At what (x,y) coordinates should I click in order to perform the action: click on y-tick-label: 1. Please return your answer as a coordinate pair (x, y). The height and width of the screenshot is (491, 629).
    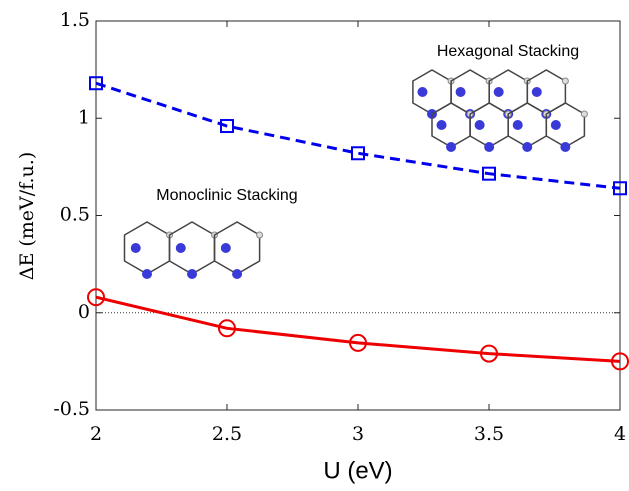
    Looking at the image, I should click on (84, 117).